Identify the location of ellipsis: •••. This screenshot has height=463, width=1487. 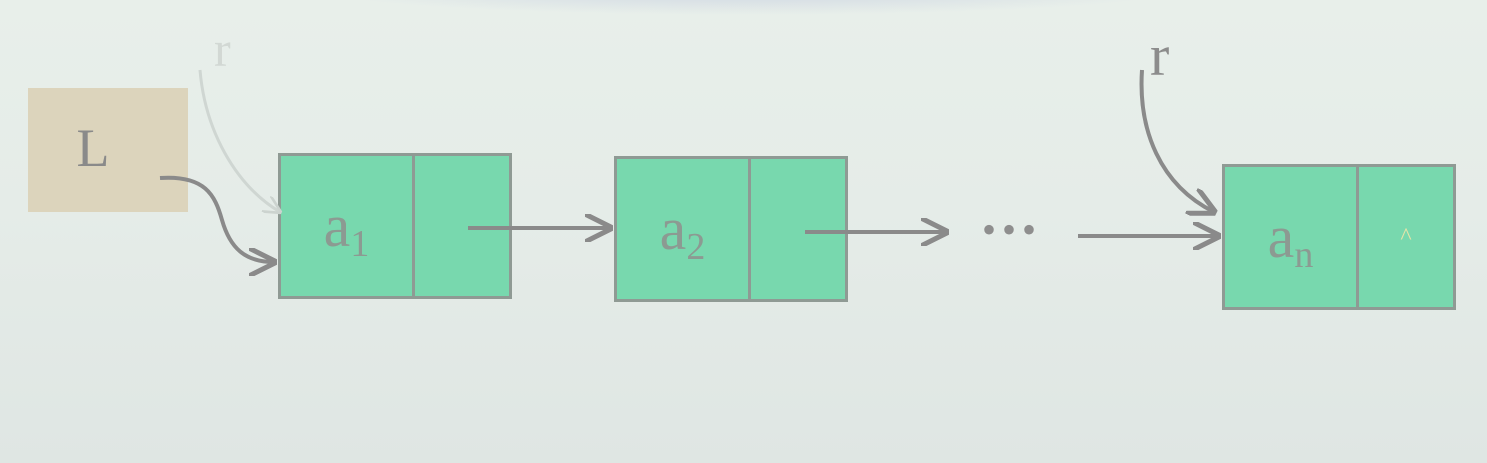
(1012, 229).